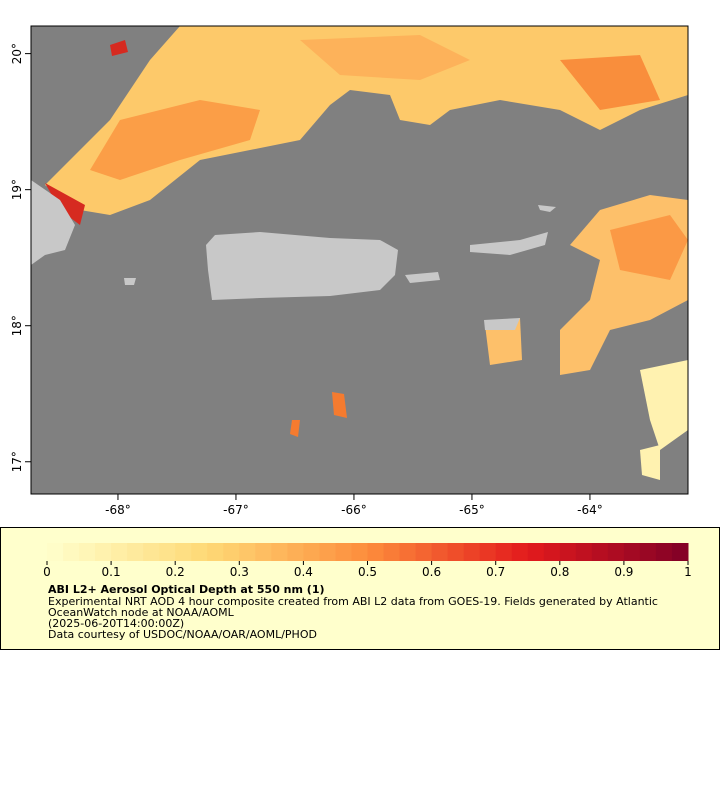  What do you see at coordinates (293, 255) in the screenshot?
I see `land` at bounding box center [293, 255].